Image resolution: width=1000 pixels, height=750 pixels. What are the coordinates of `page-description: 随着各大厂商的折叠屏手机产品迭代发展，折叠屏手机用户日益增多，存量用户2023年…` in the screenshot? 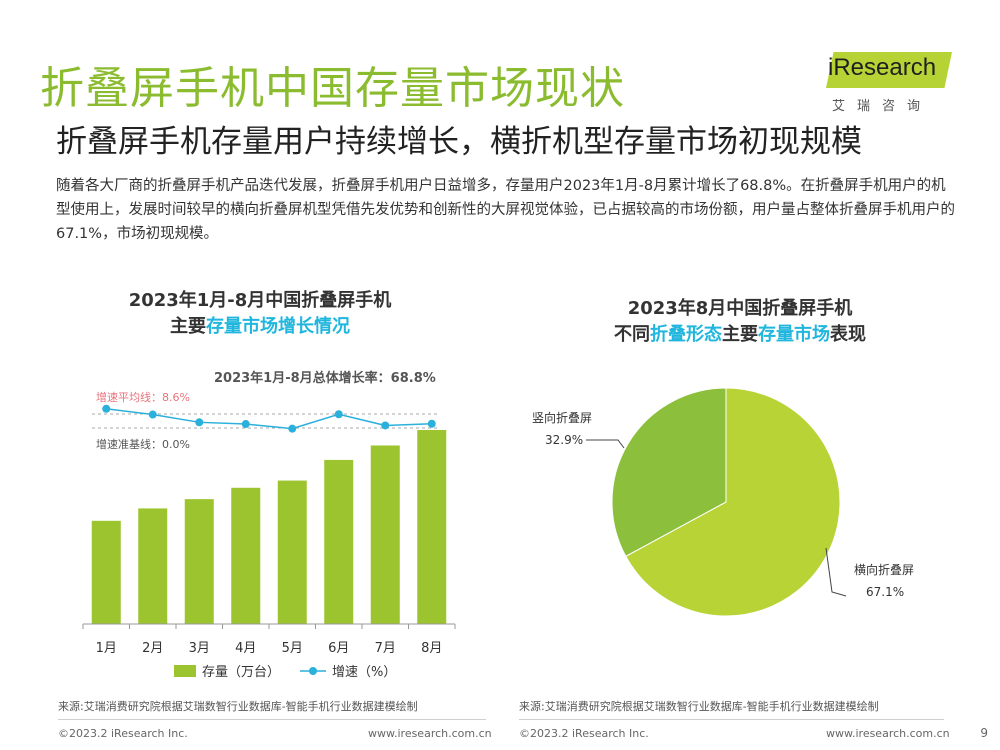 It's located at (505, 210).